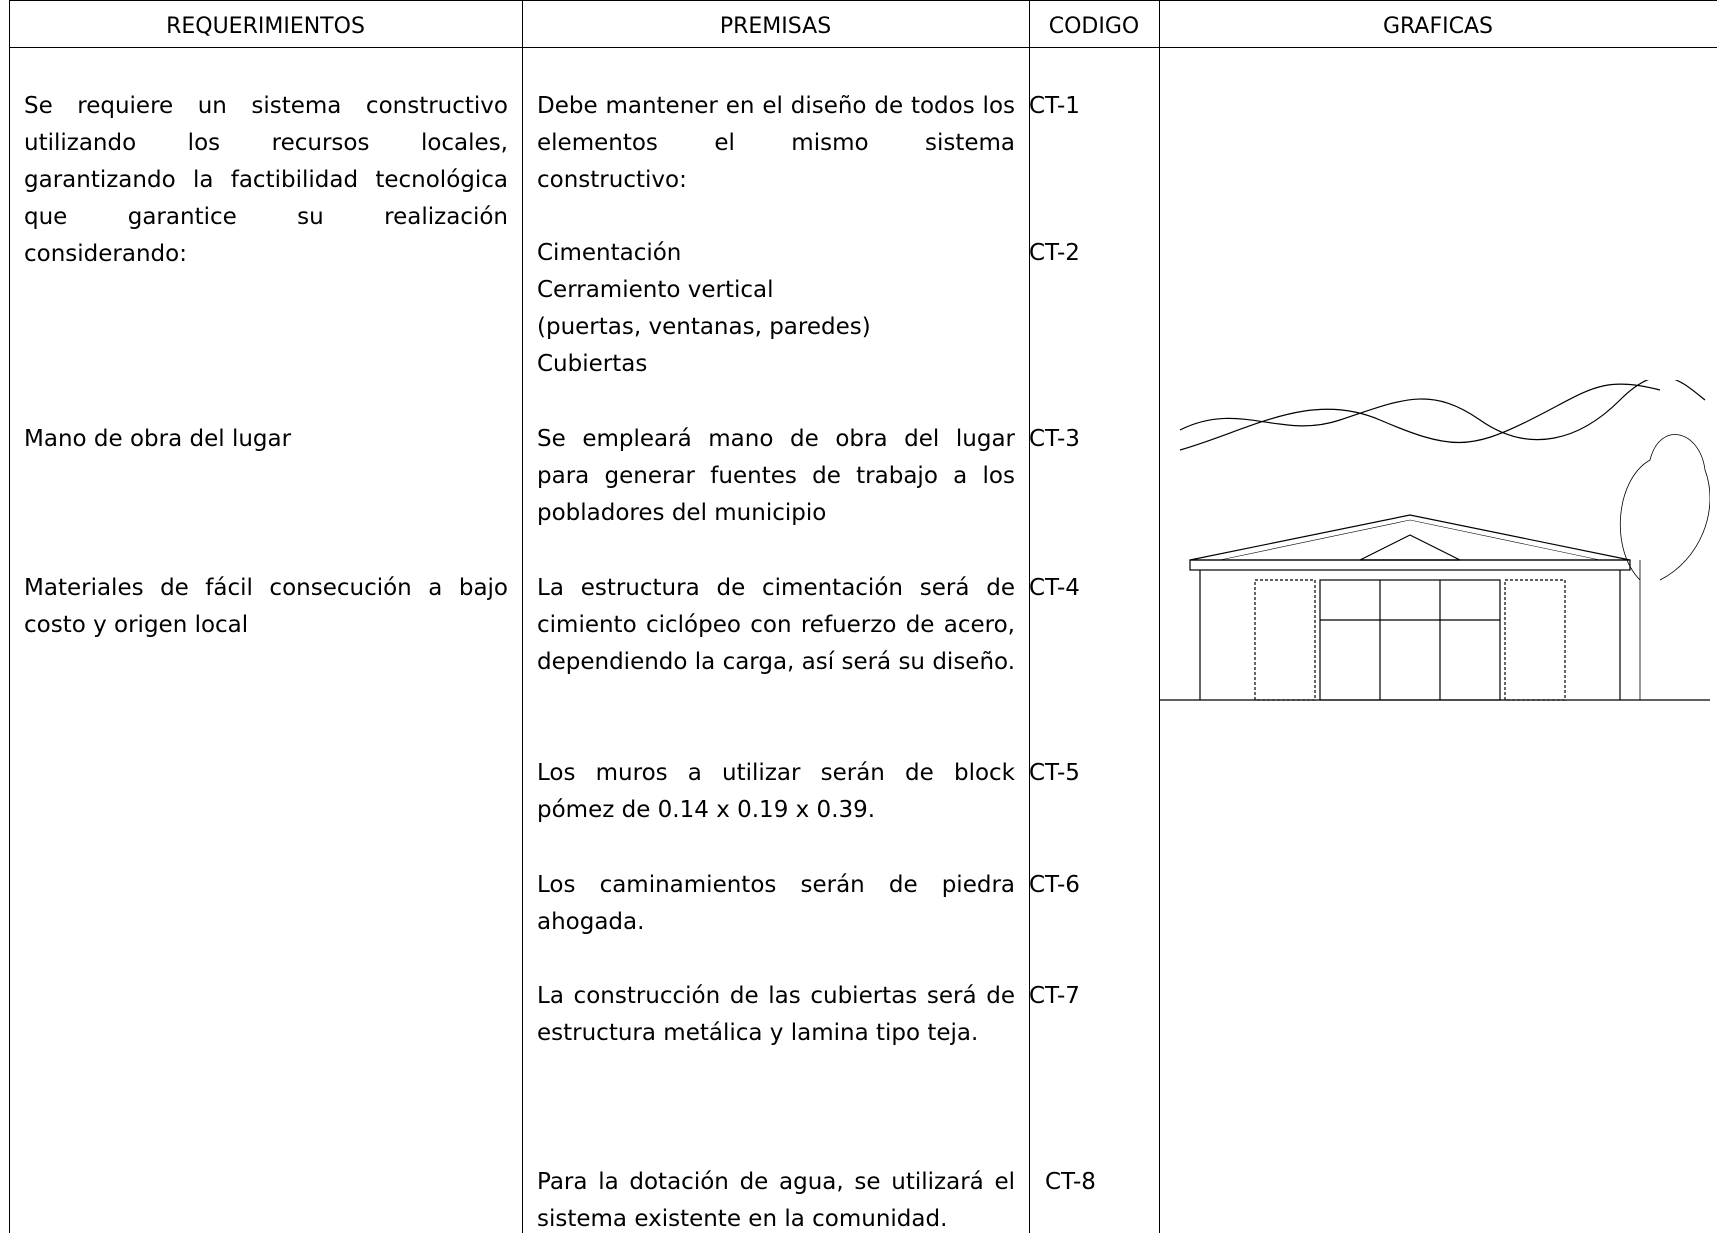 The height and width of the screenshot is (1233, 1717). I want to click on premise-line: Cerramiento vertical, so click(655, 290).